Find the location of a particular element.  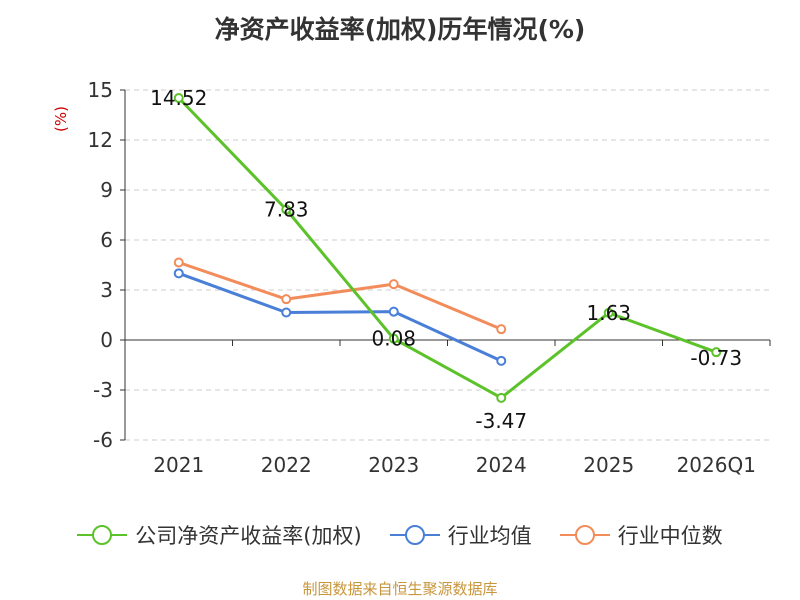

chart-title: 净资产收益率(加权)历年情况(%) is located at coordinates (400, 29).